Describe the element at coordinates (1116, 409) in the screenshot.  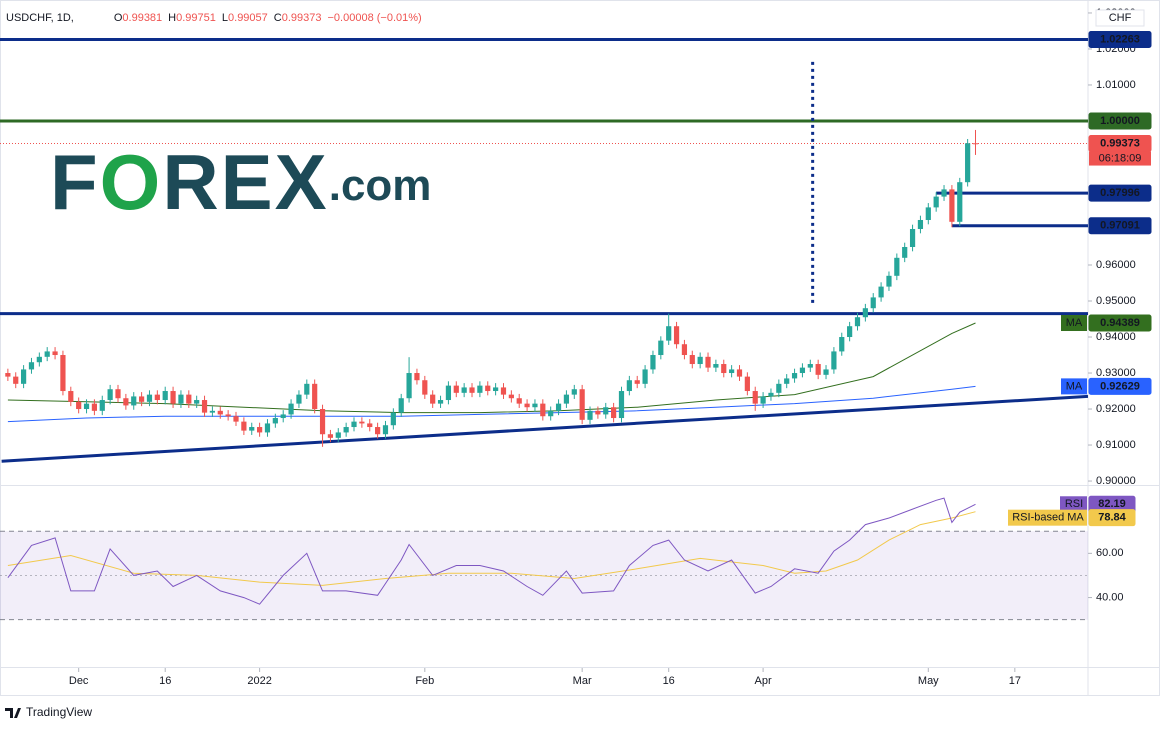
I see `y-tick-label: 0.92000` at that location.